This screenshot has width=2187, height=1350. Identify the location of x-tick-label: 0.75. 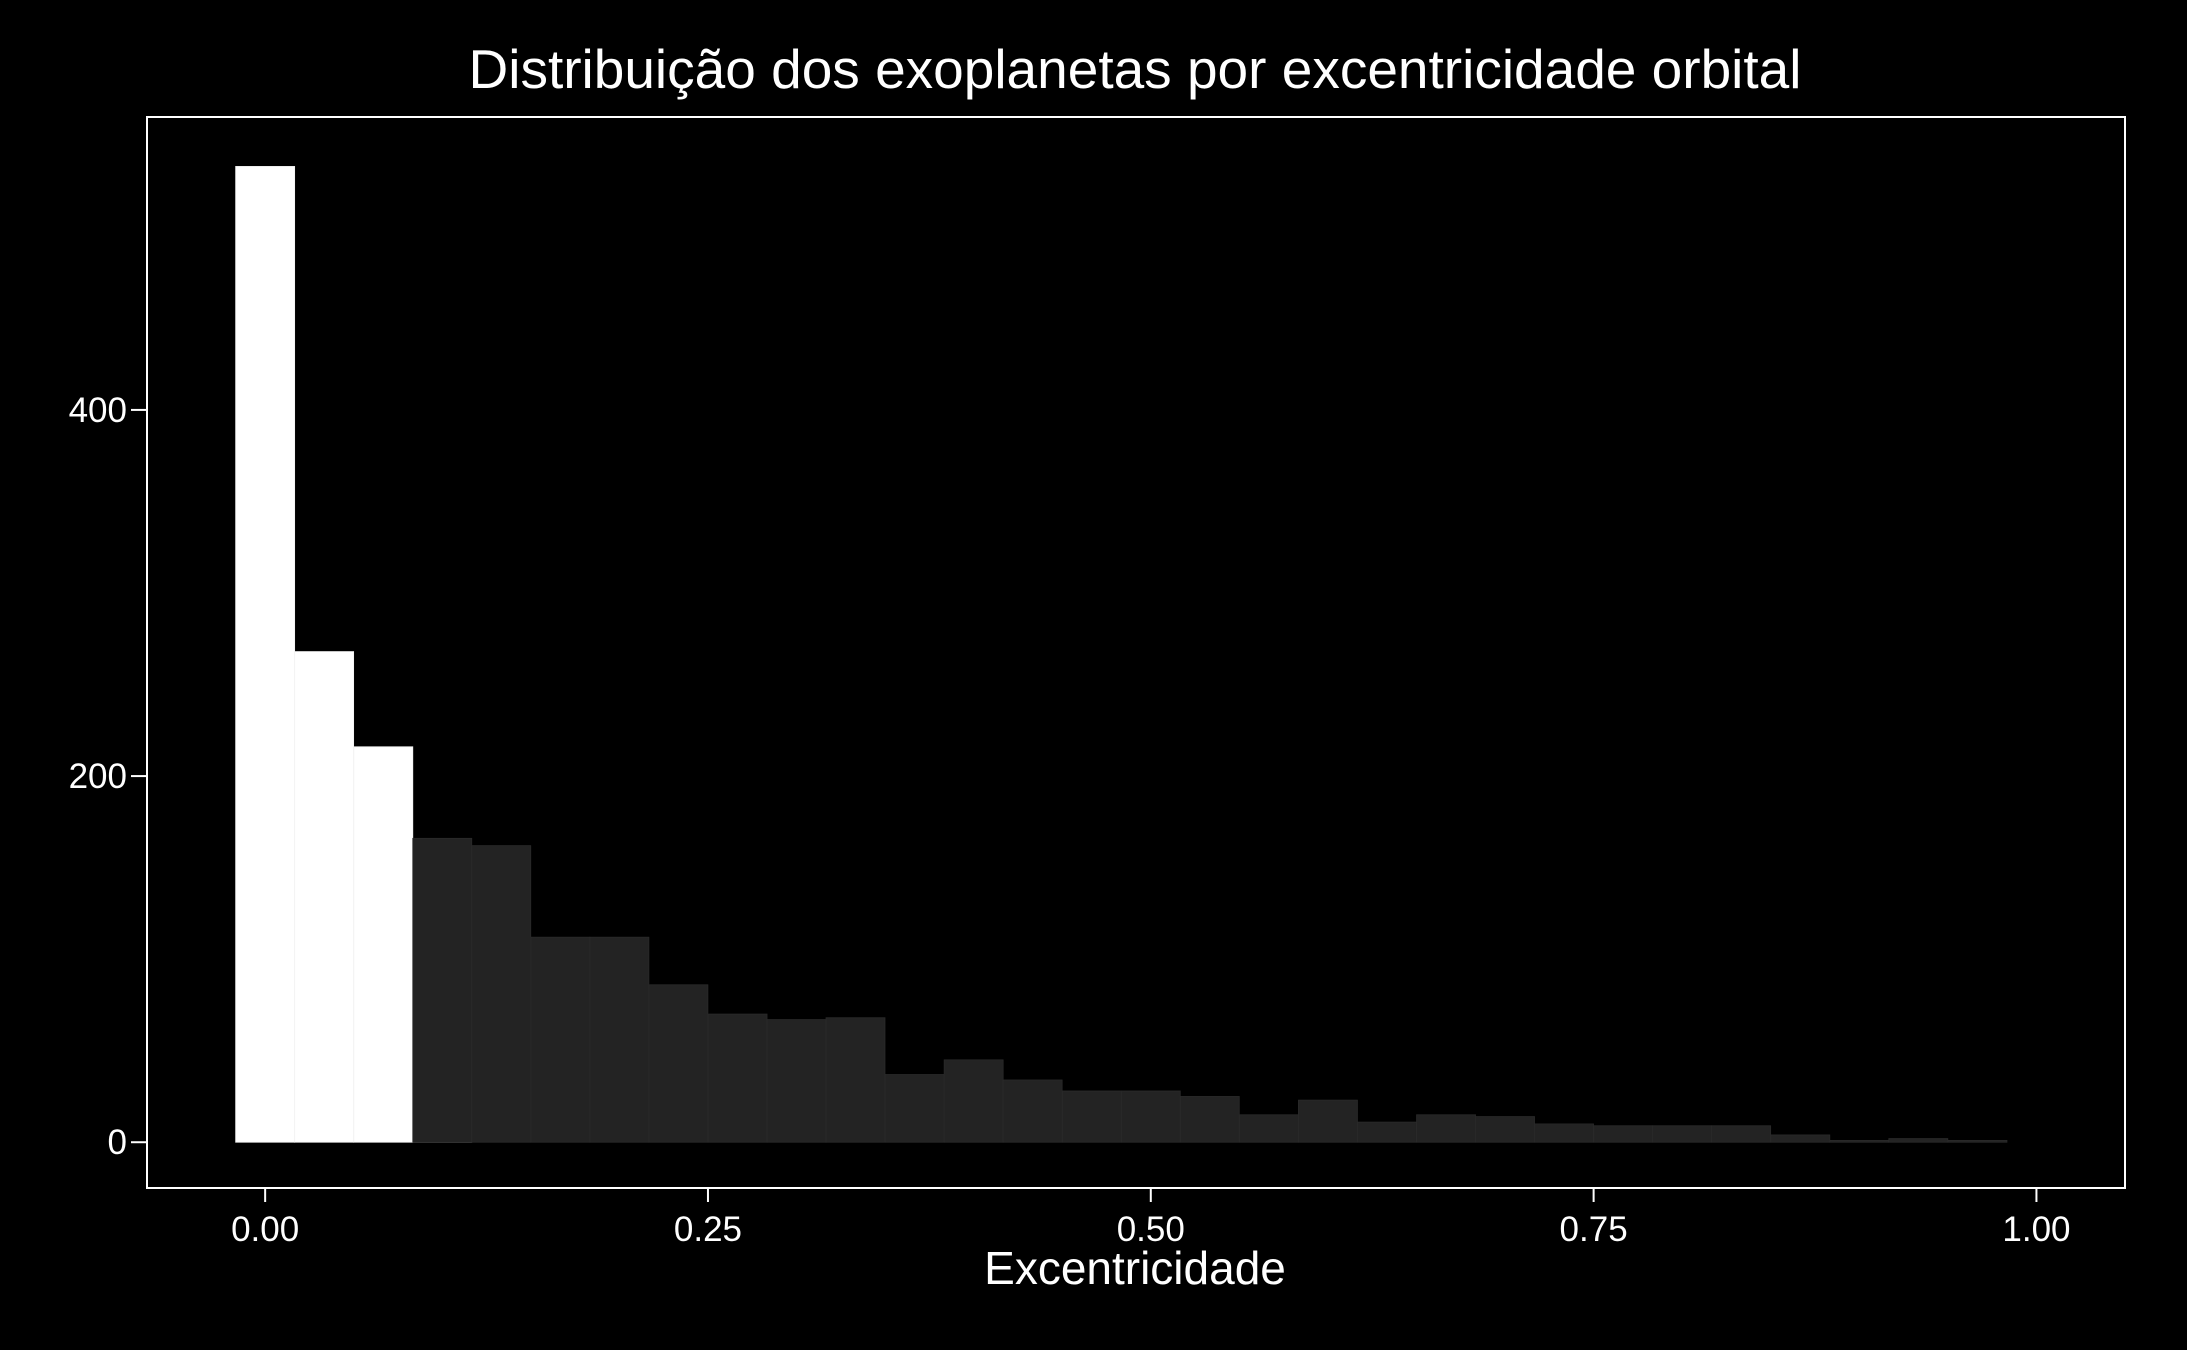
(1594, 1229).